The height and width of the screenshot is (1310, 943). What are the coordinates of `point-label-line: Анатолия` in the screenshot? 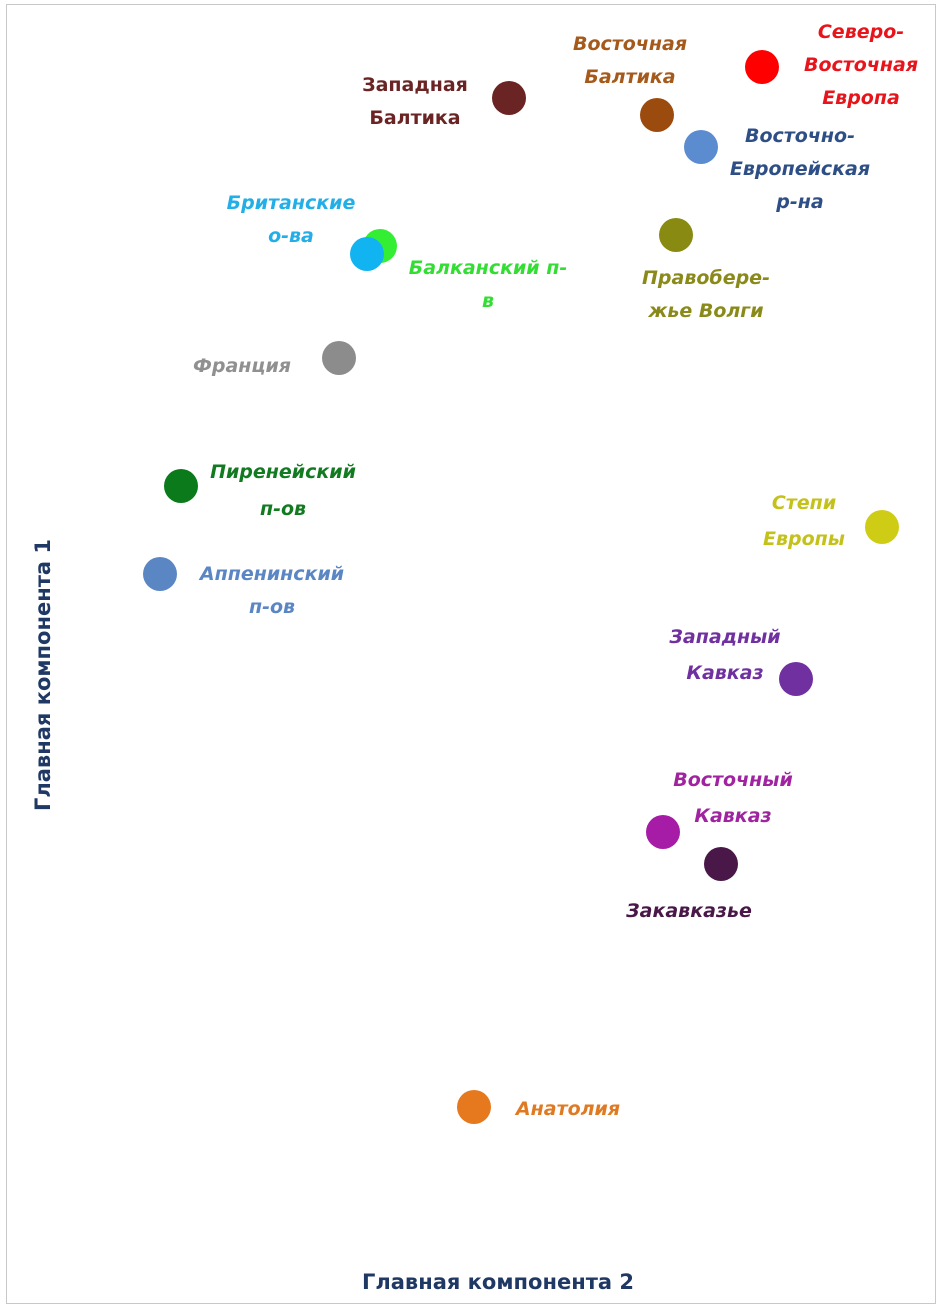 It's located at (567, 1109).